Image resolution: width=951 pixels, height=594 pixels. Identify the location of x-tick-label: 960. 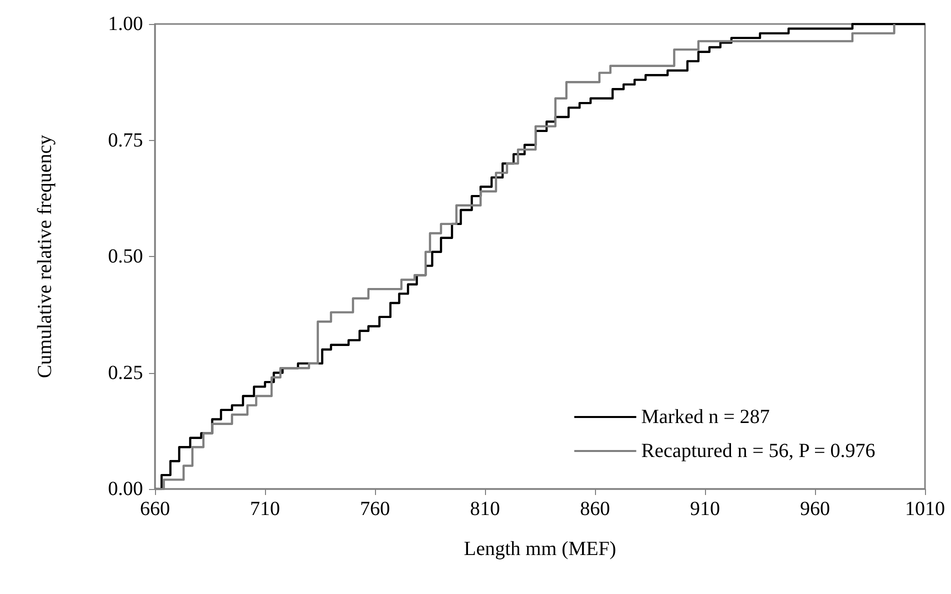
(815, 509).